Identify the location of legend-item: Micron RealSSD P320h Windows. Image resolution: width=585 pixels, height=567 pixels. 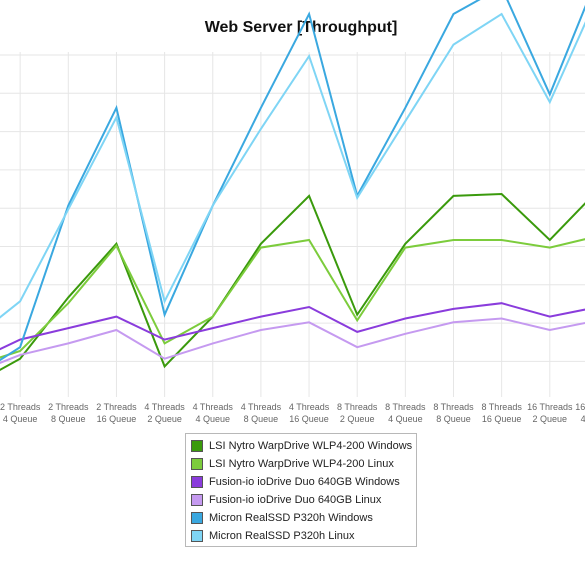
(303, 518).